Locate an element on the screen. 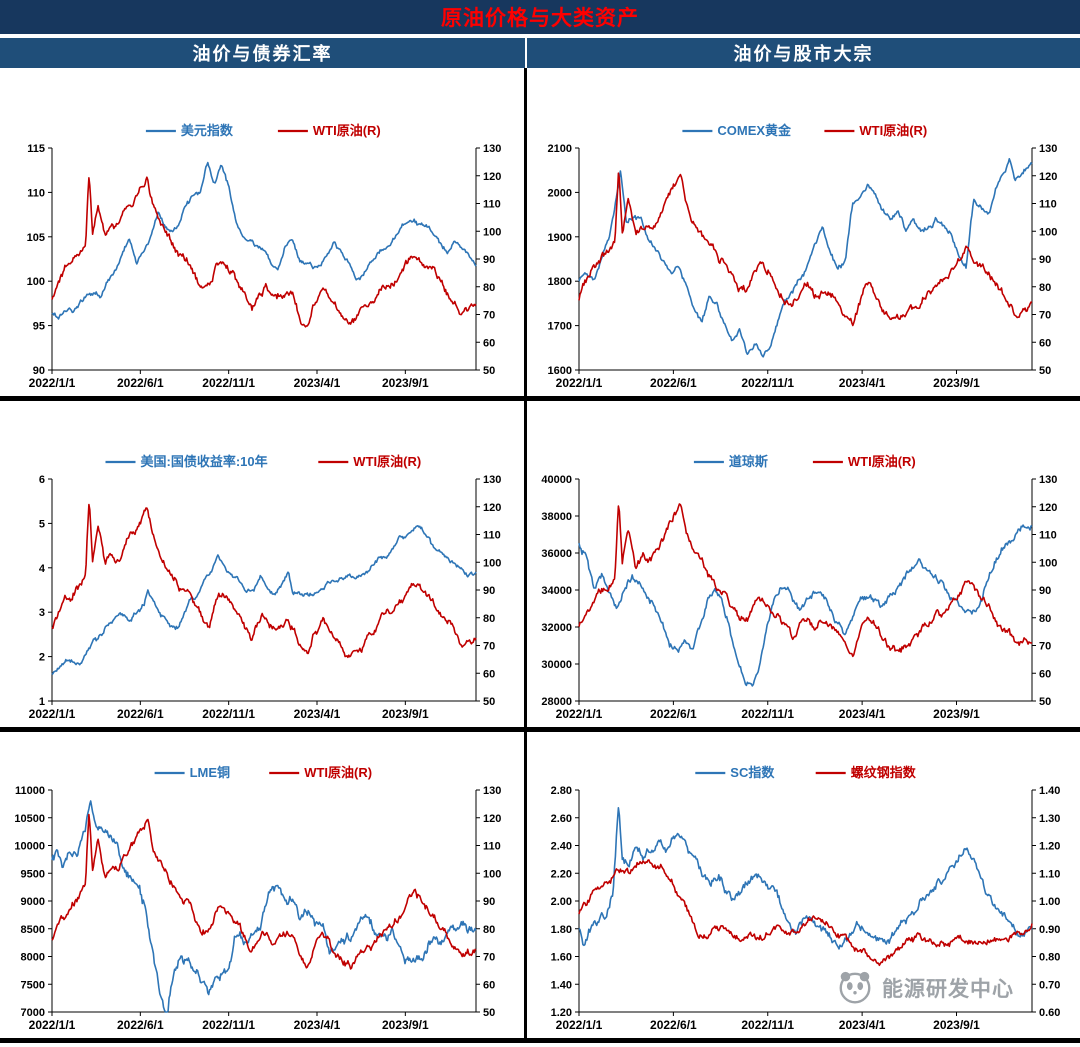  svg-text: 2.60 is located at coordinates (561, 819).